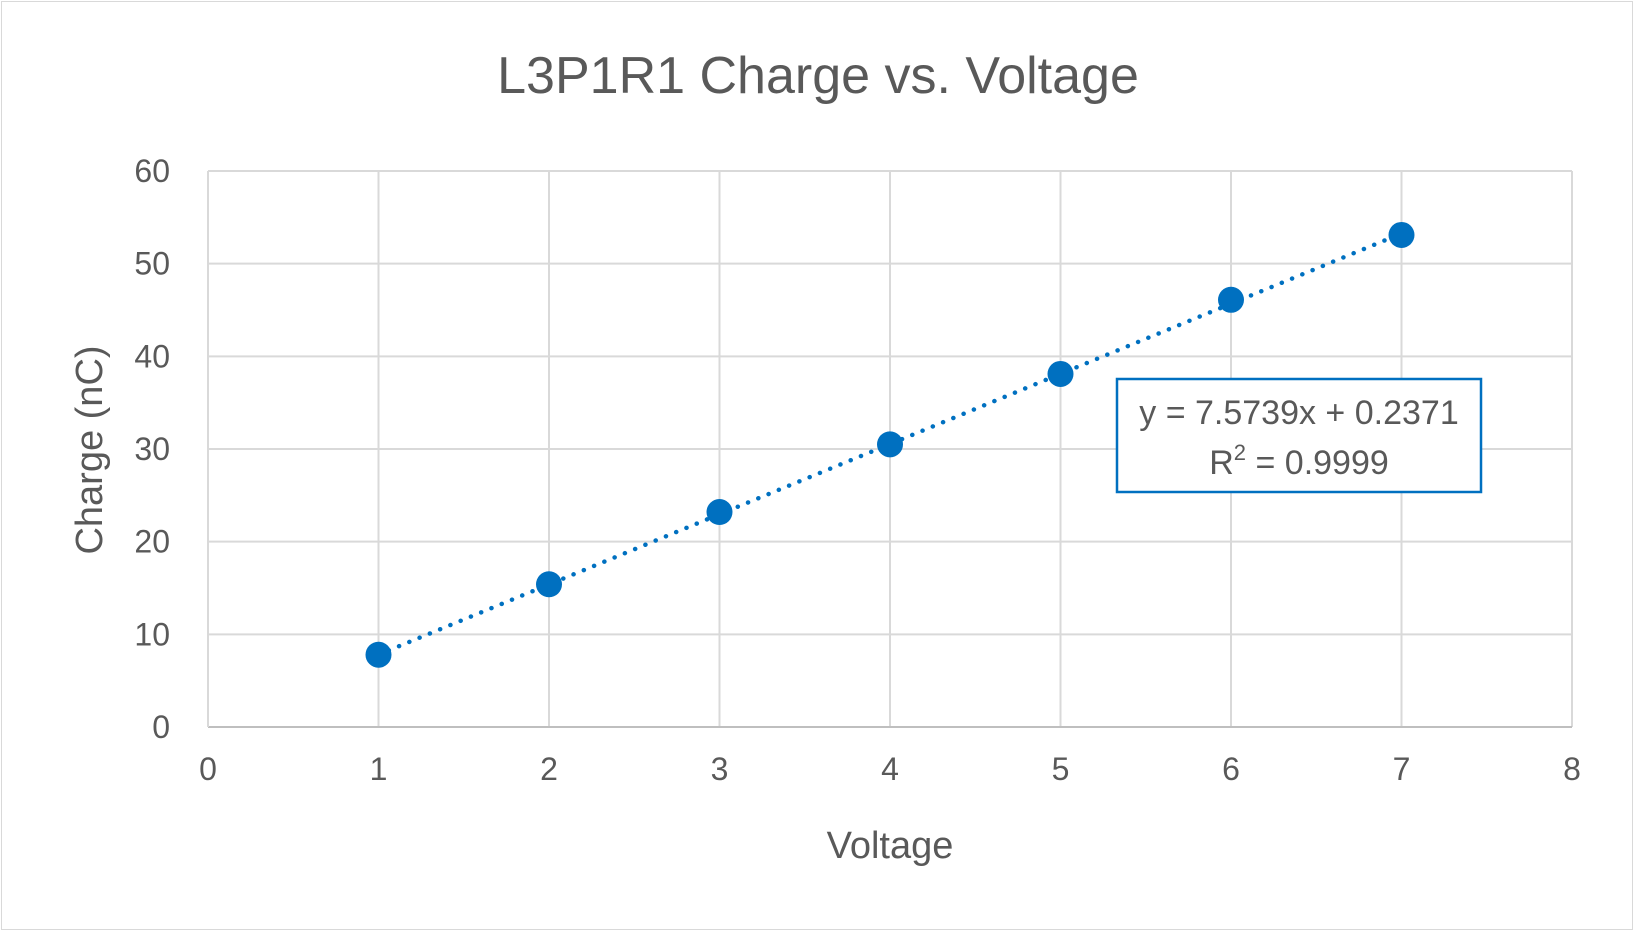  What do you see at coordinates (152, 356) in the screenshot?
I see `y-tick-label: 40` at bounding box center [152, 356].